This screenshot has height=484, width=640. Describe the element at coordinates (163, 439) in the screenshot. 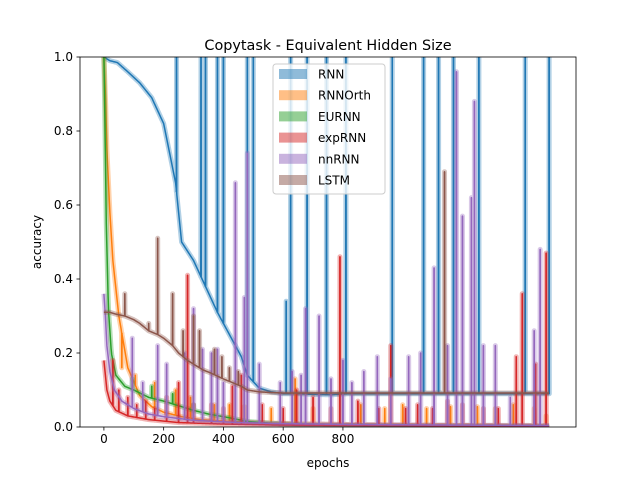

I see `x-tick-label: 200` at that location.